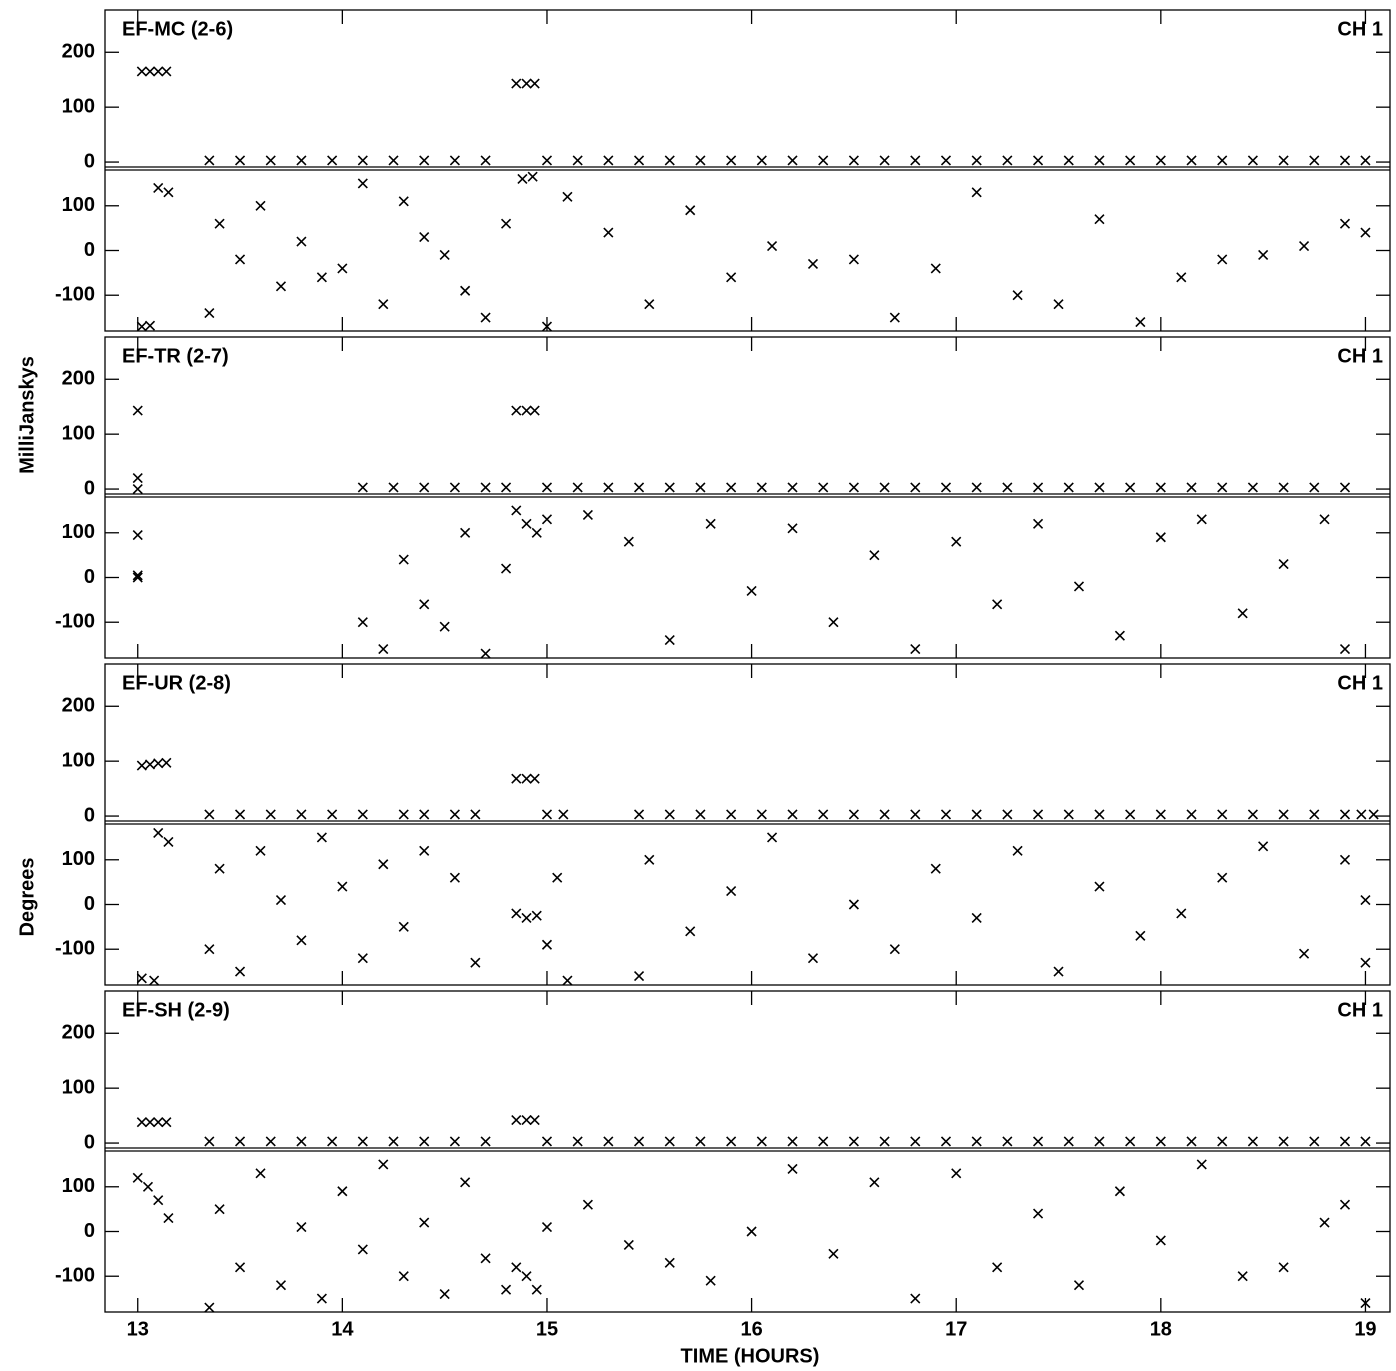  I want to click on channel-label: CH 1, so click(1360, 356).